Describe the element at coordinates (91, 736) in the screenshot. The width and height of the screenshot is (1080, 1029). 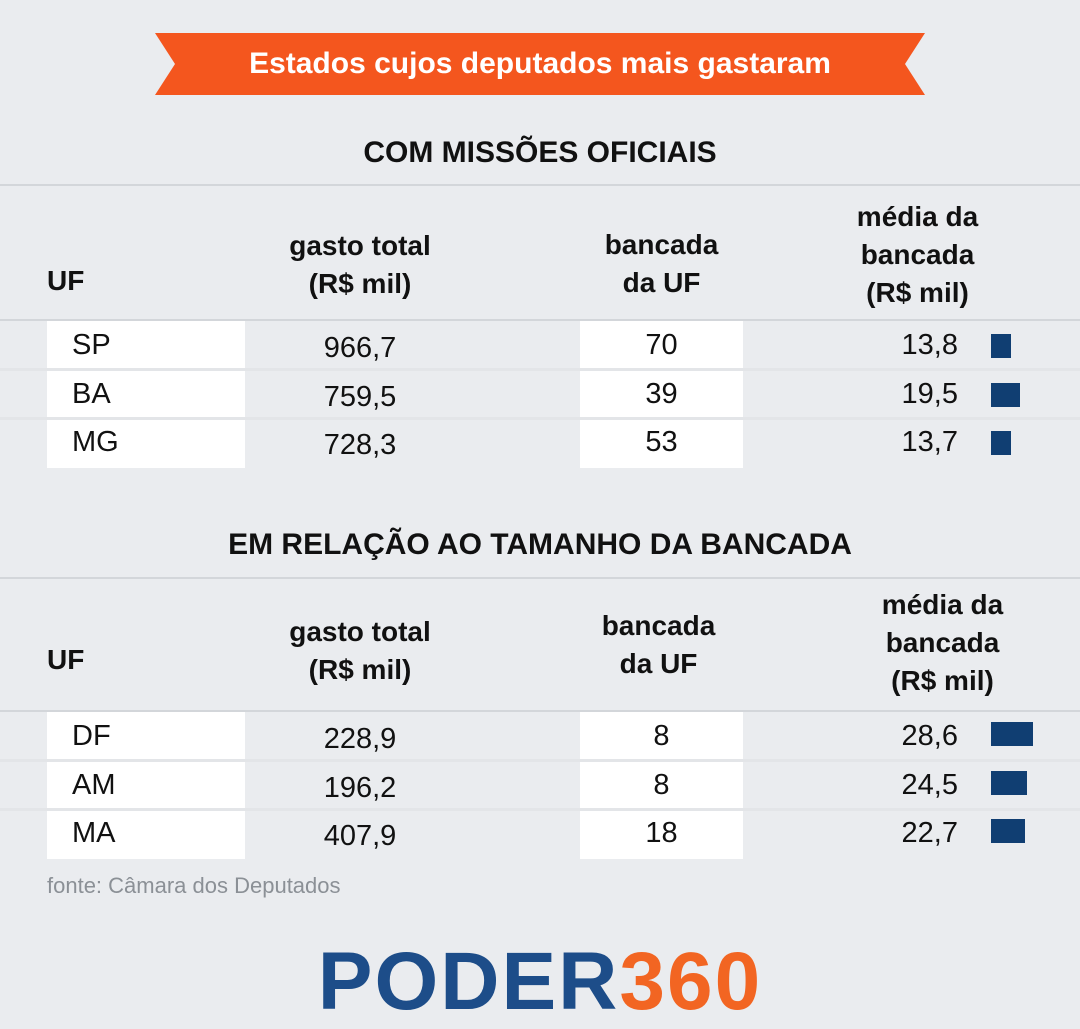
I see `cell-uf: DF` at that location.